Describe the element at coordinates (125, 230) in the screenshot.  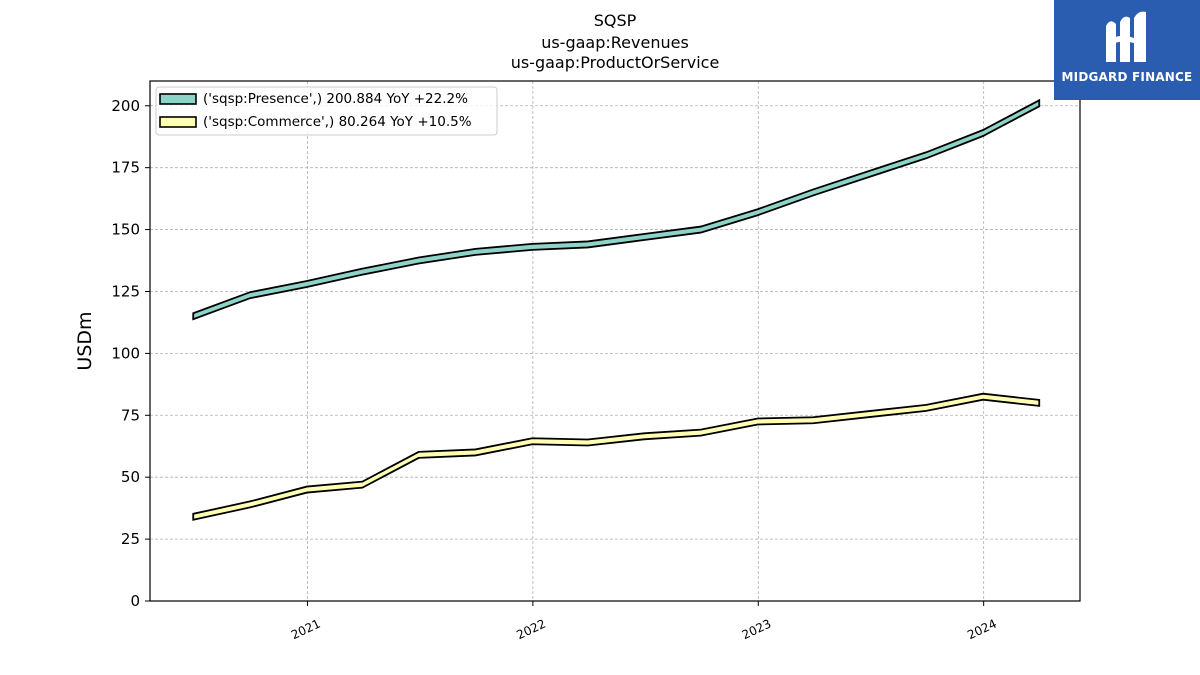
I see `y-tick-label: 150` at that location.